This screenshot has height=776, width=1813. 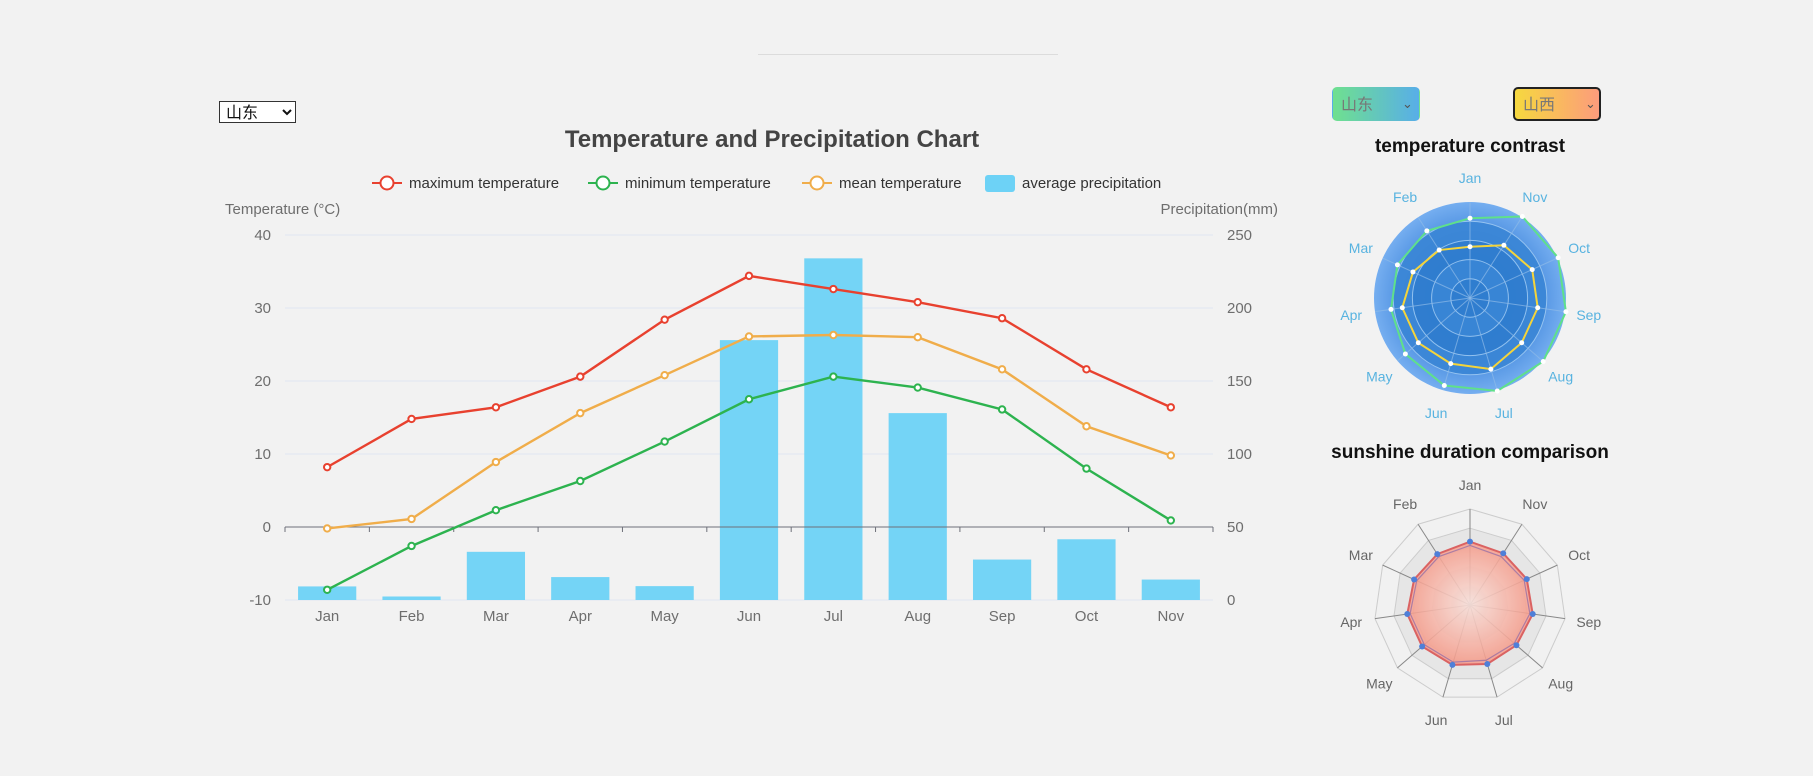 I want to click on legend-item-mean: mean temperature, so click(x=882, y=183).